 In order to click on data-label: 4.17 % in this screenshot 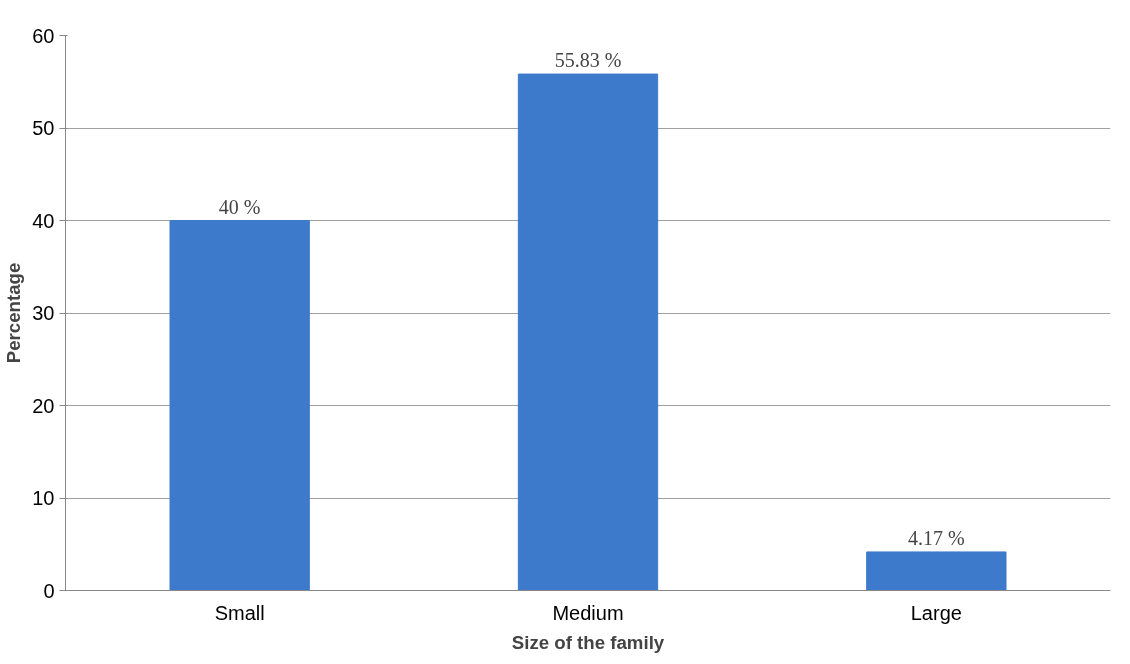, I will do `click(936, 537)`.